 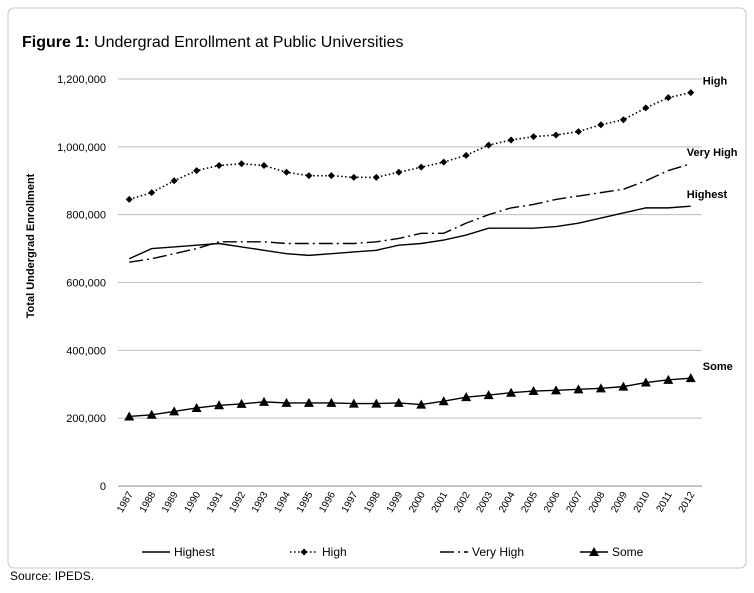 I want to click on legend-label: Very High, so click(x=498, y=552).